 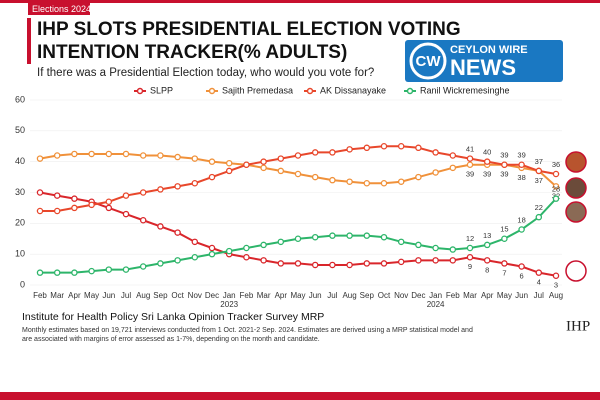 I want to click on y-tick-label: 10, so click(x=20, y=254).